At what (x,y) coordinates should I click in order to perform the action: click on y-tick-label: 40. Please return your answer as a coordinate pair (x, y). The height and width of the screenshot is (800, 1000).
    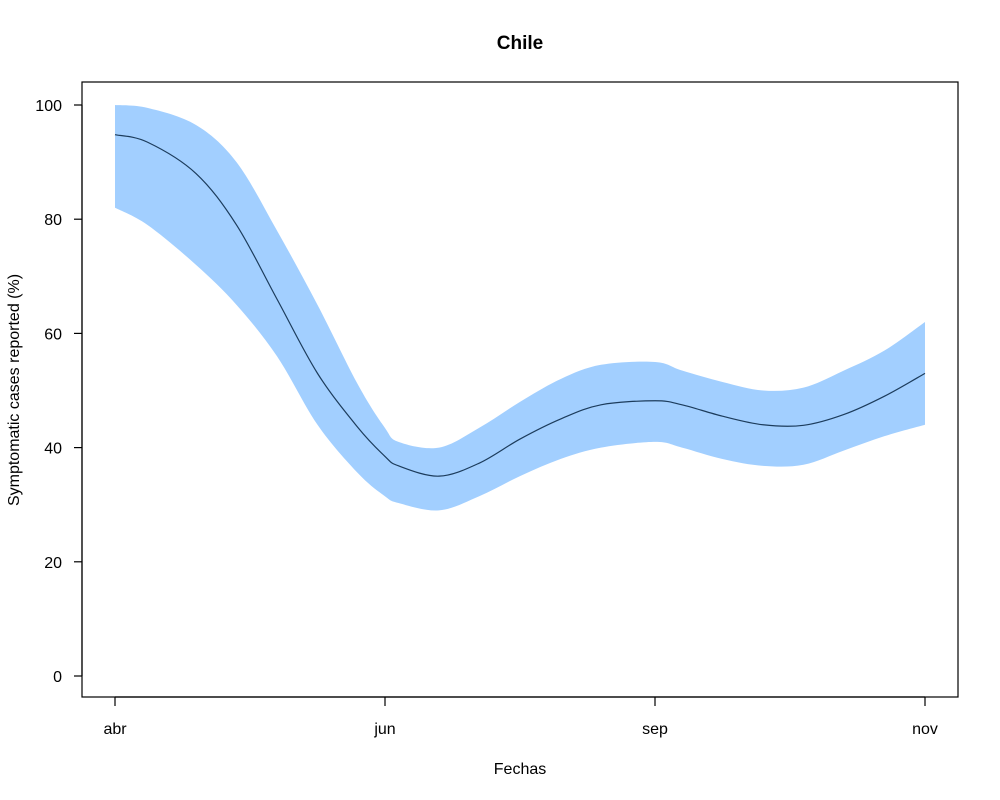
    Looking at the image, I should click on (53, 449).